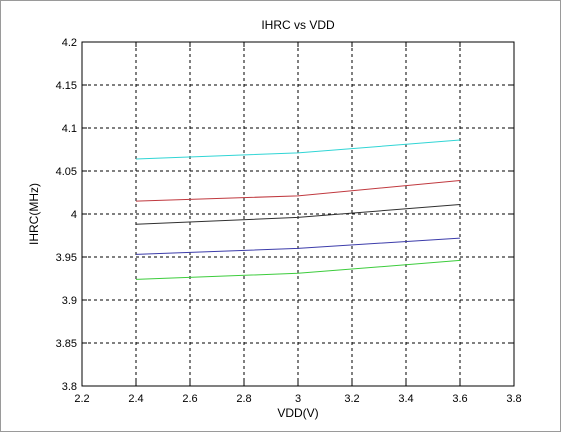 The width and height of the screenshot is (562, 433). What do you see at coordinates (189, 399) in the screenshot?
I see `x-tick-label: 2.6` at bounding box center [189, 399].